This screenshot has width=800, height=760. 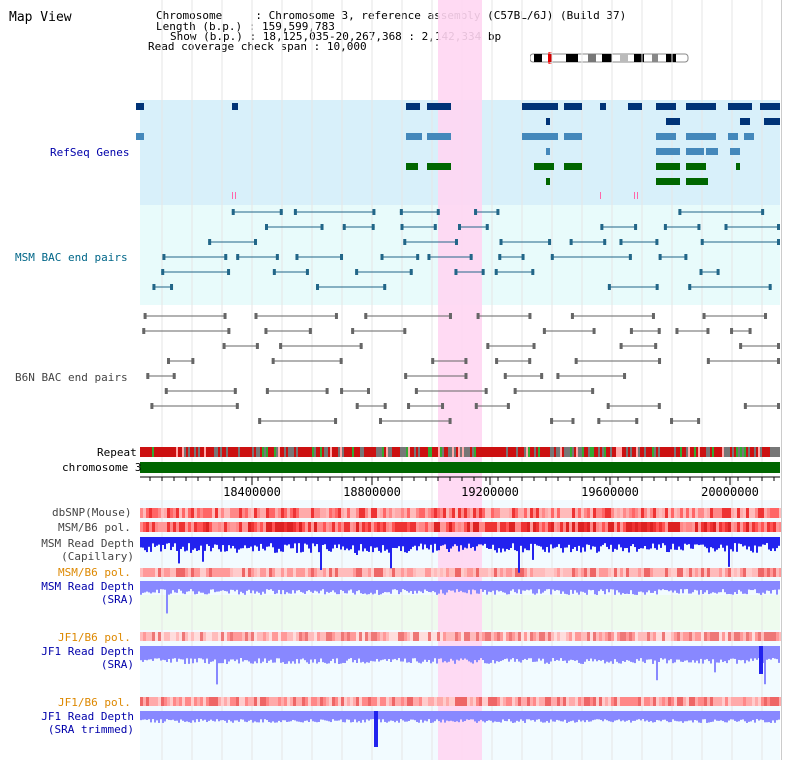 I want to click on vertical-scrollbar, so click(x=790, y=380).